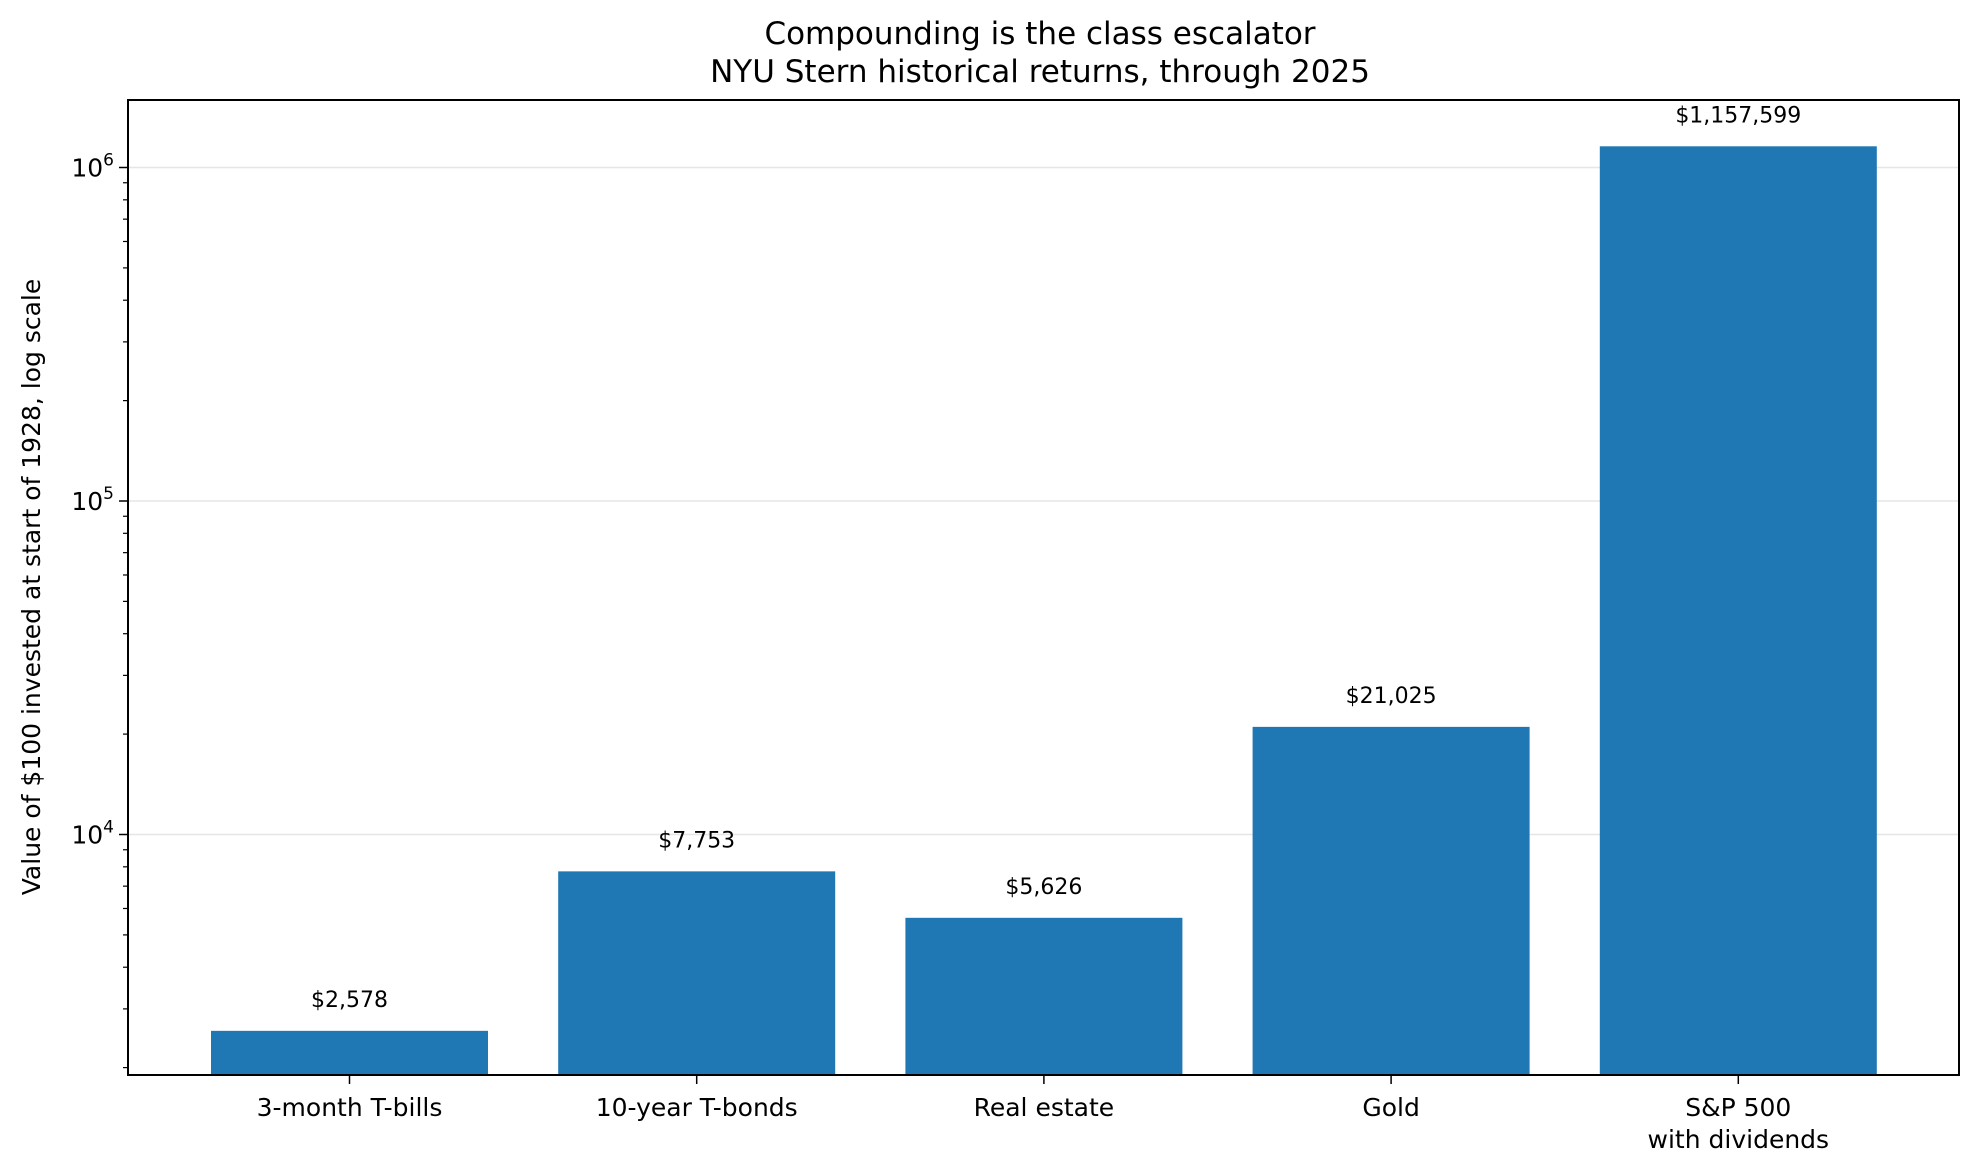  What do you see at coordinates (99, 610) in the screenshot?
I see `y-axis: 104 105 106` at bounding box center [99, 610].